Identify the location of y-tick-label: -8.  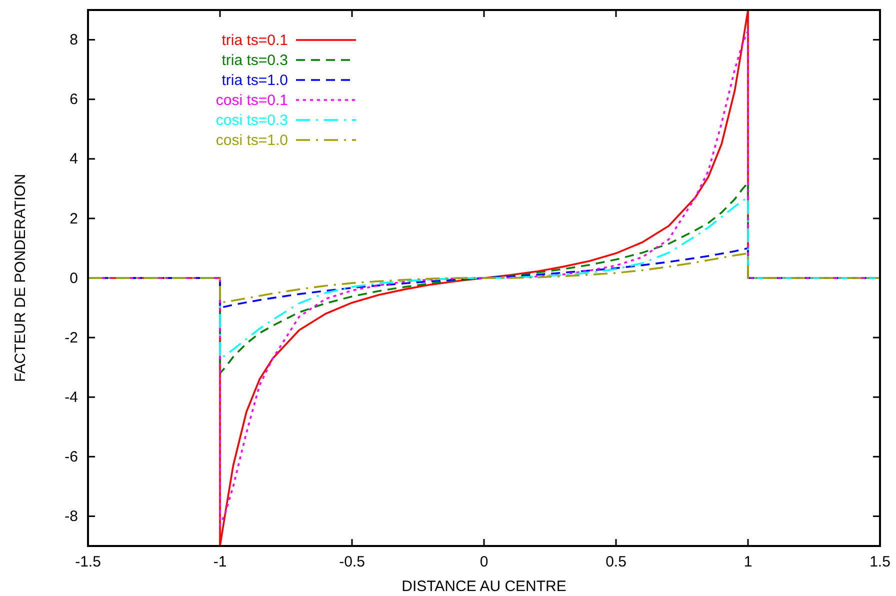
(71, 517).